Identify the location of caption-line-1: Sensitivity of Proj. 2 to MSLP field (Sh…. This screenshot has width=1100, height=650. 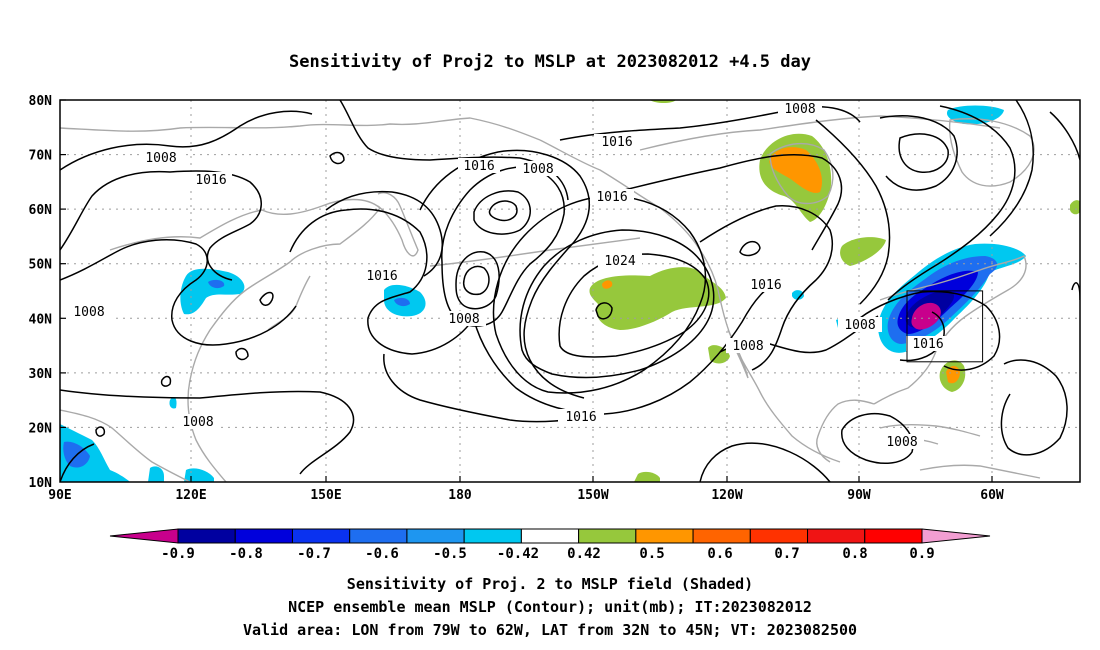
(550, 584).